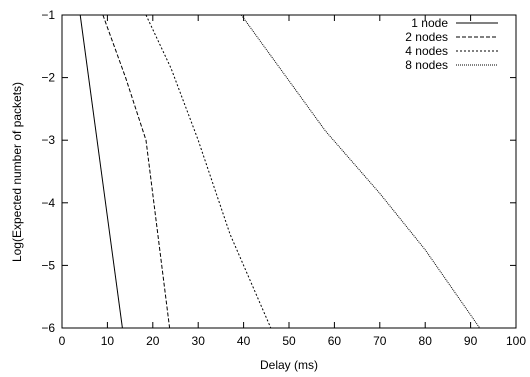 This screenshot has width=530, height=377. Describe the element at coordinates (108, 341) in the screenshot. I see `x-tick-label: 10` at that location.